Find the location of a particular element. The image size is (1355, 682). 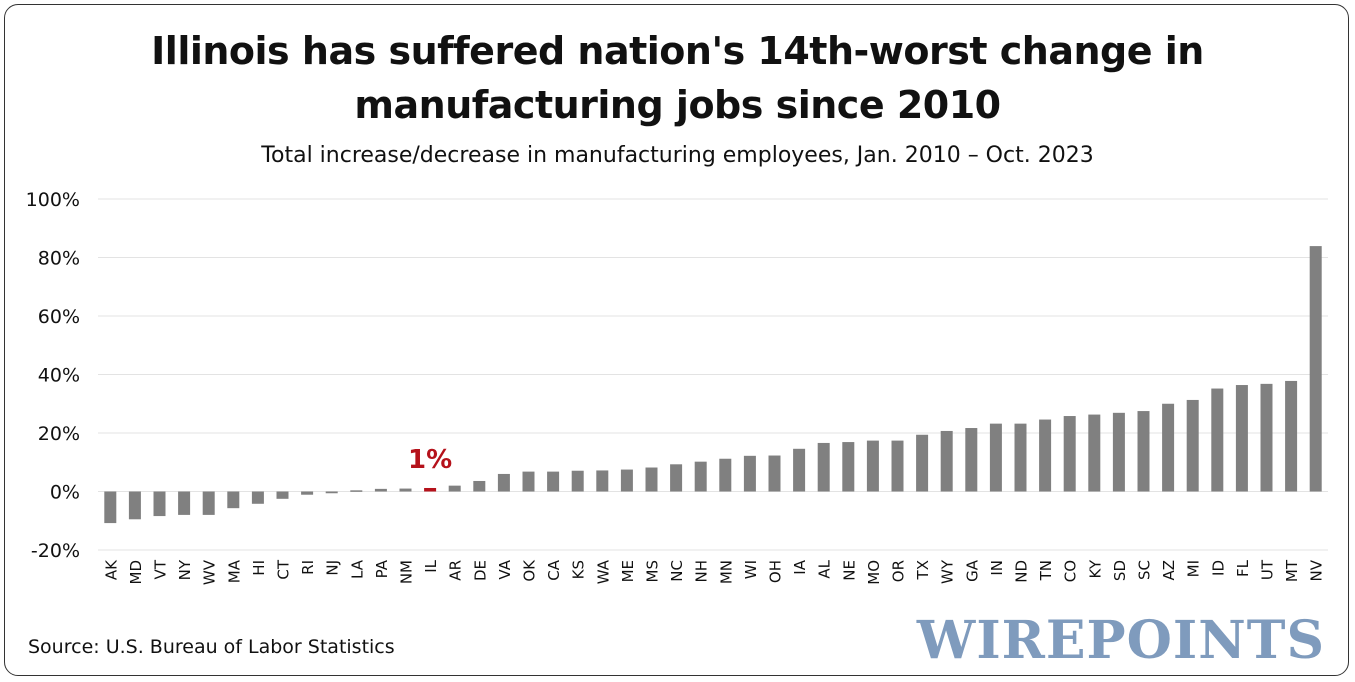

x-tick-label: WA is located at coordinates (603, 571).